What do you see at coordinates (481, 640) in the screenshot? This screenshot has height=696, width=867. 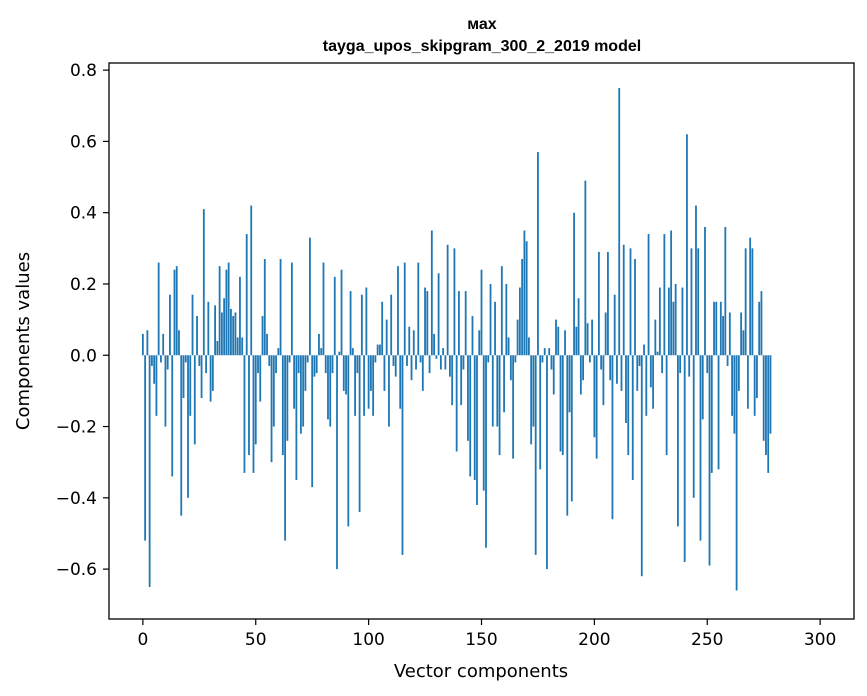 I see `x-tick-label: 150` at bounding box center [481, 640].